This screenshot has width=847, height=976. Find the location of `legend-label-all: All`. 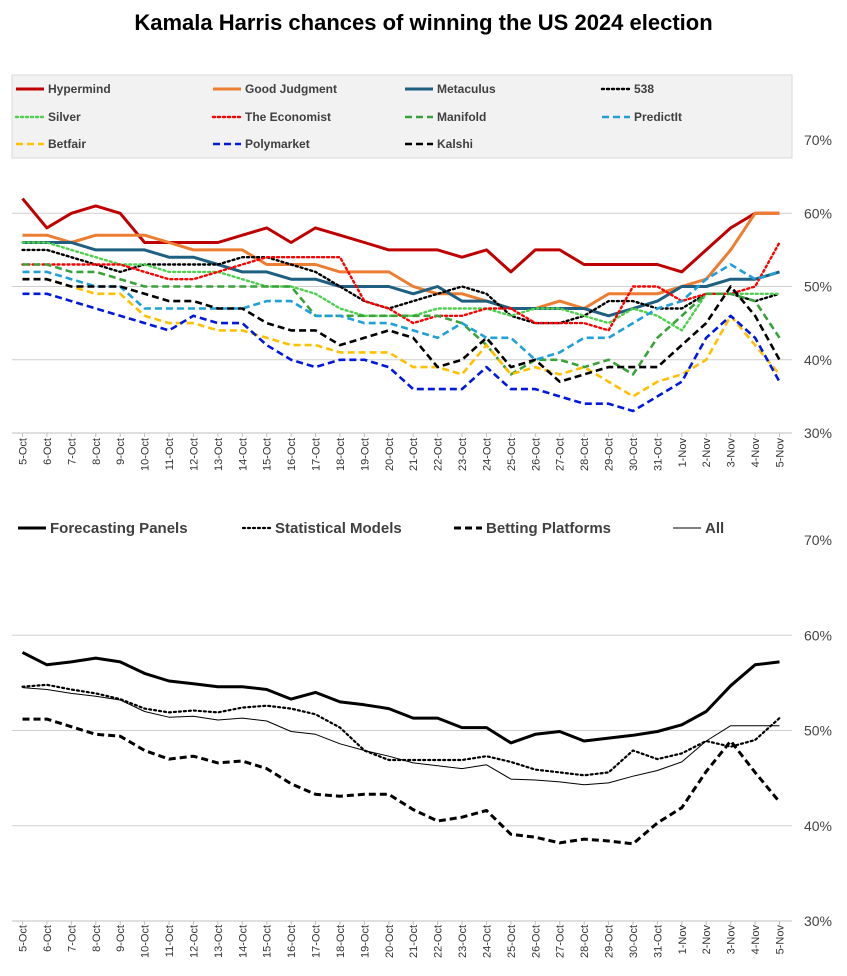

legend-label-all: All is located at coordinates (714, 528).